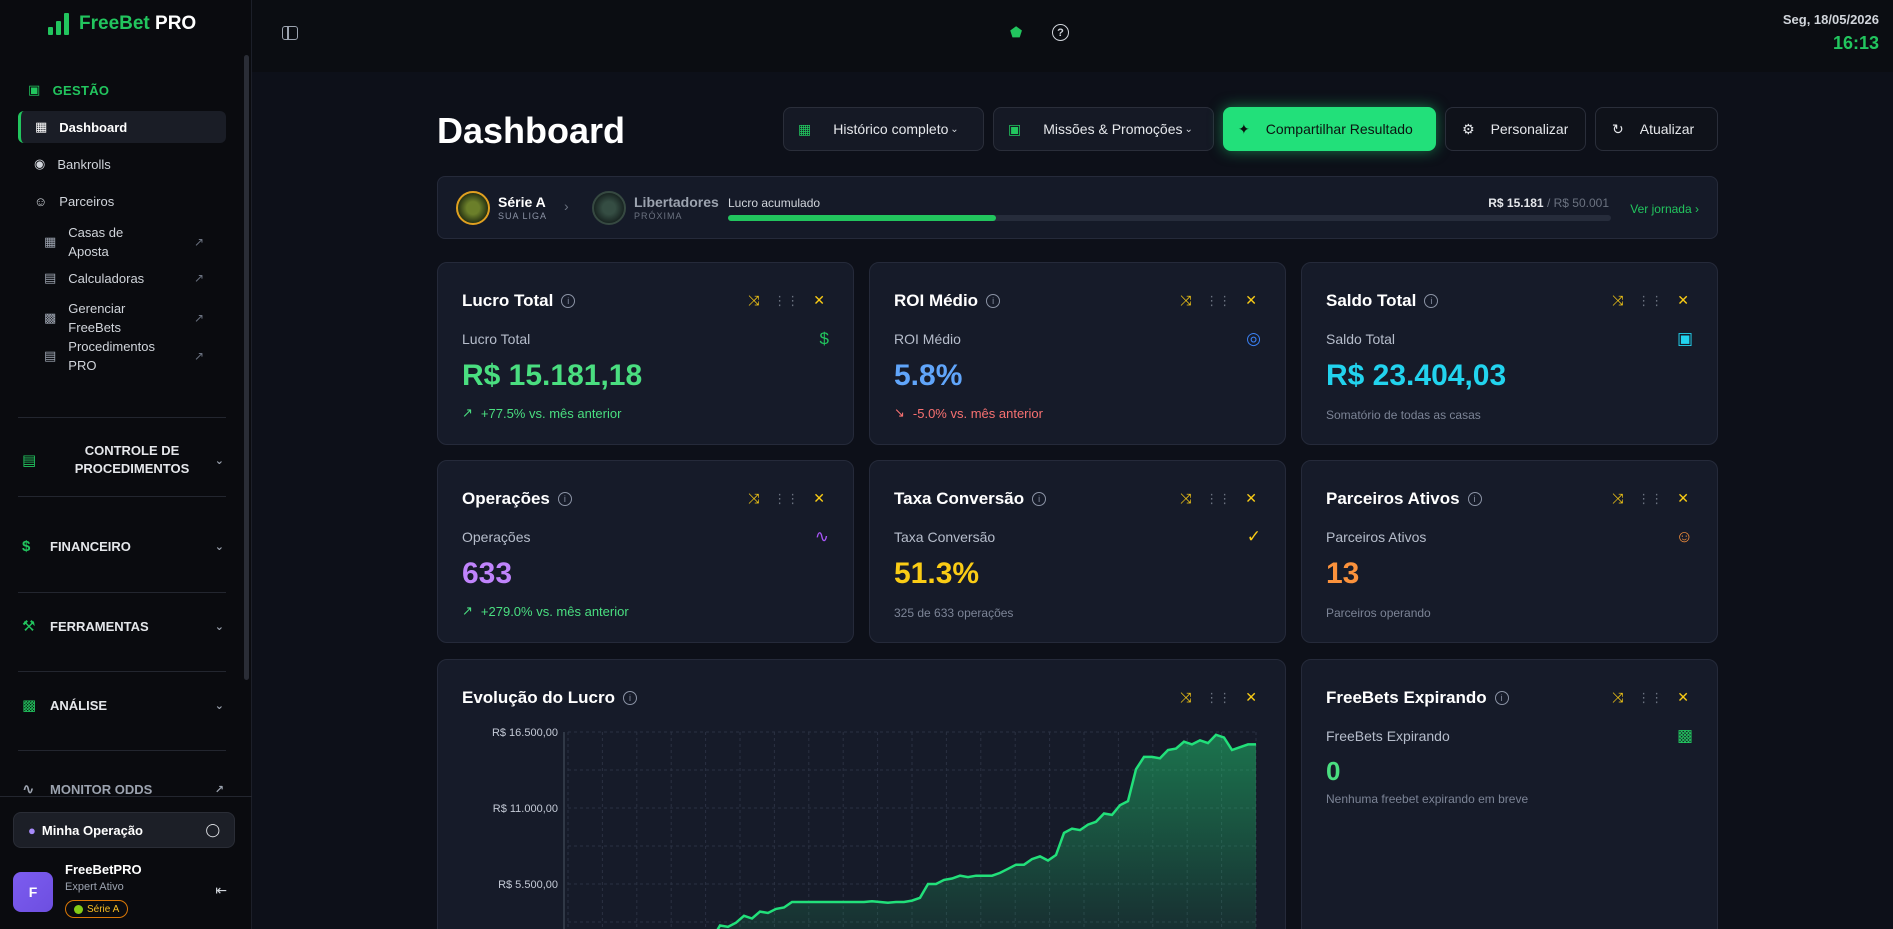 The height and width of the screenshot is (929, 1893). I want to click on topbar: ⬟ ? Seg, 18/05/2026 16:13, so click(1072, 36).